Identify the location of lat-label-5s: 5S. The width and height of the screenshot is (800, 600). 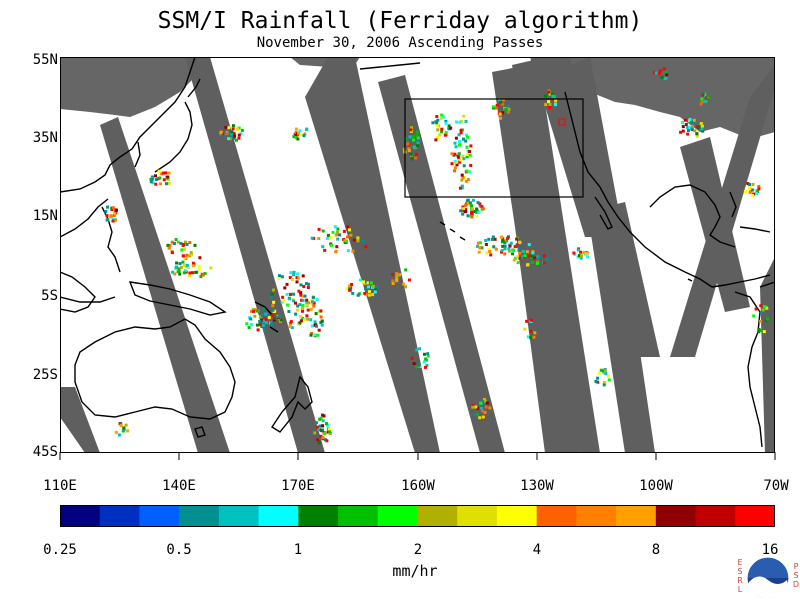
(49, 296).